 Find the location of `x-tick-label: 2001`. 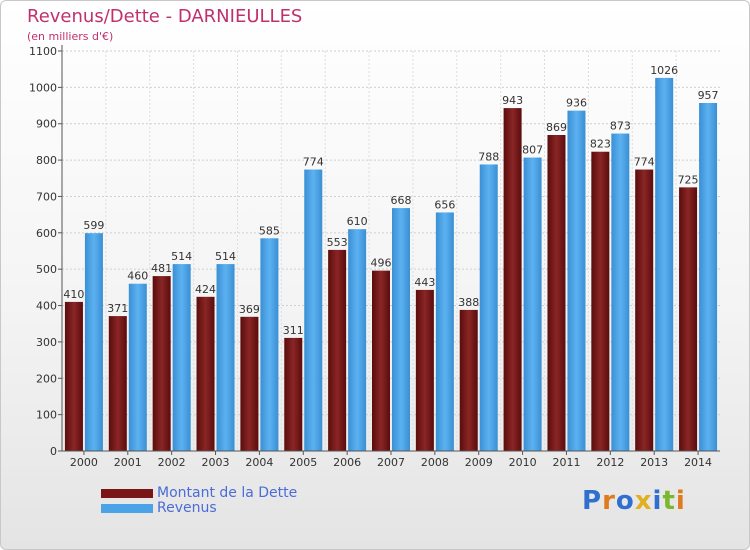

x-tick-label: 2001 is located at coordinates (128, 462).